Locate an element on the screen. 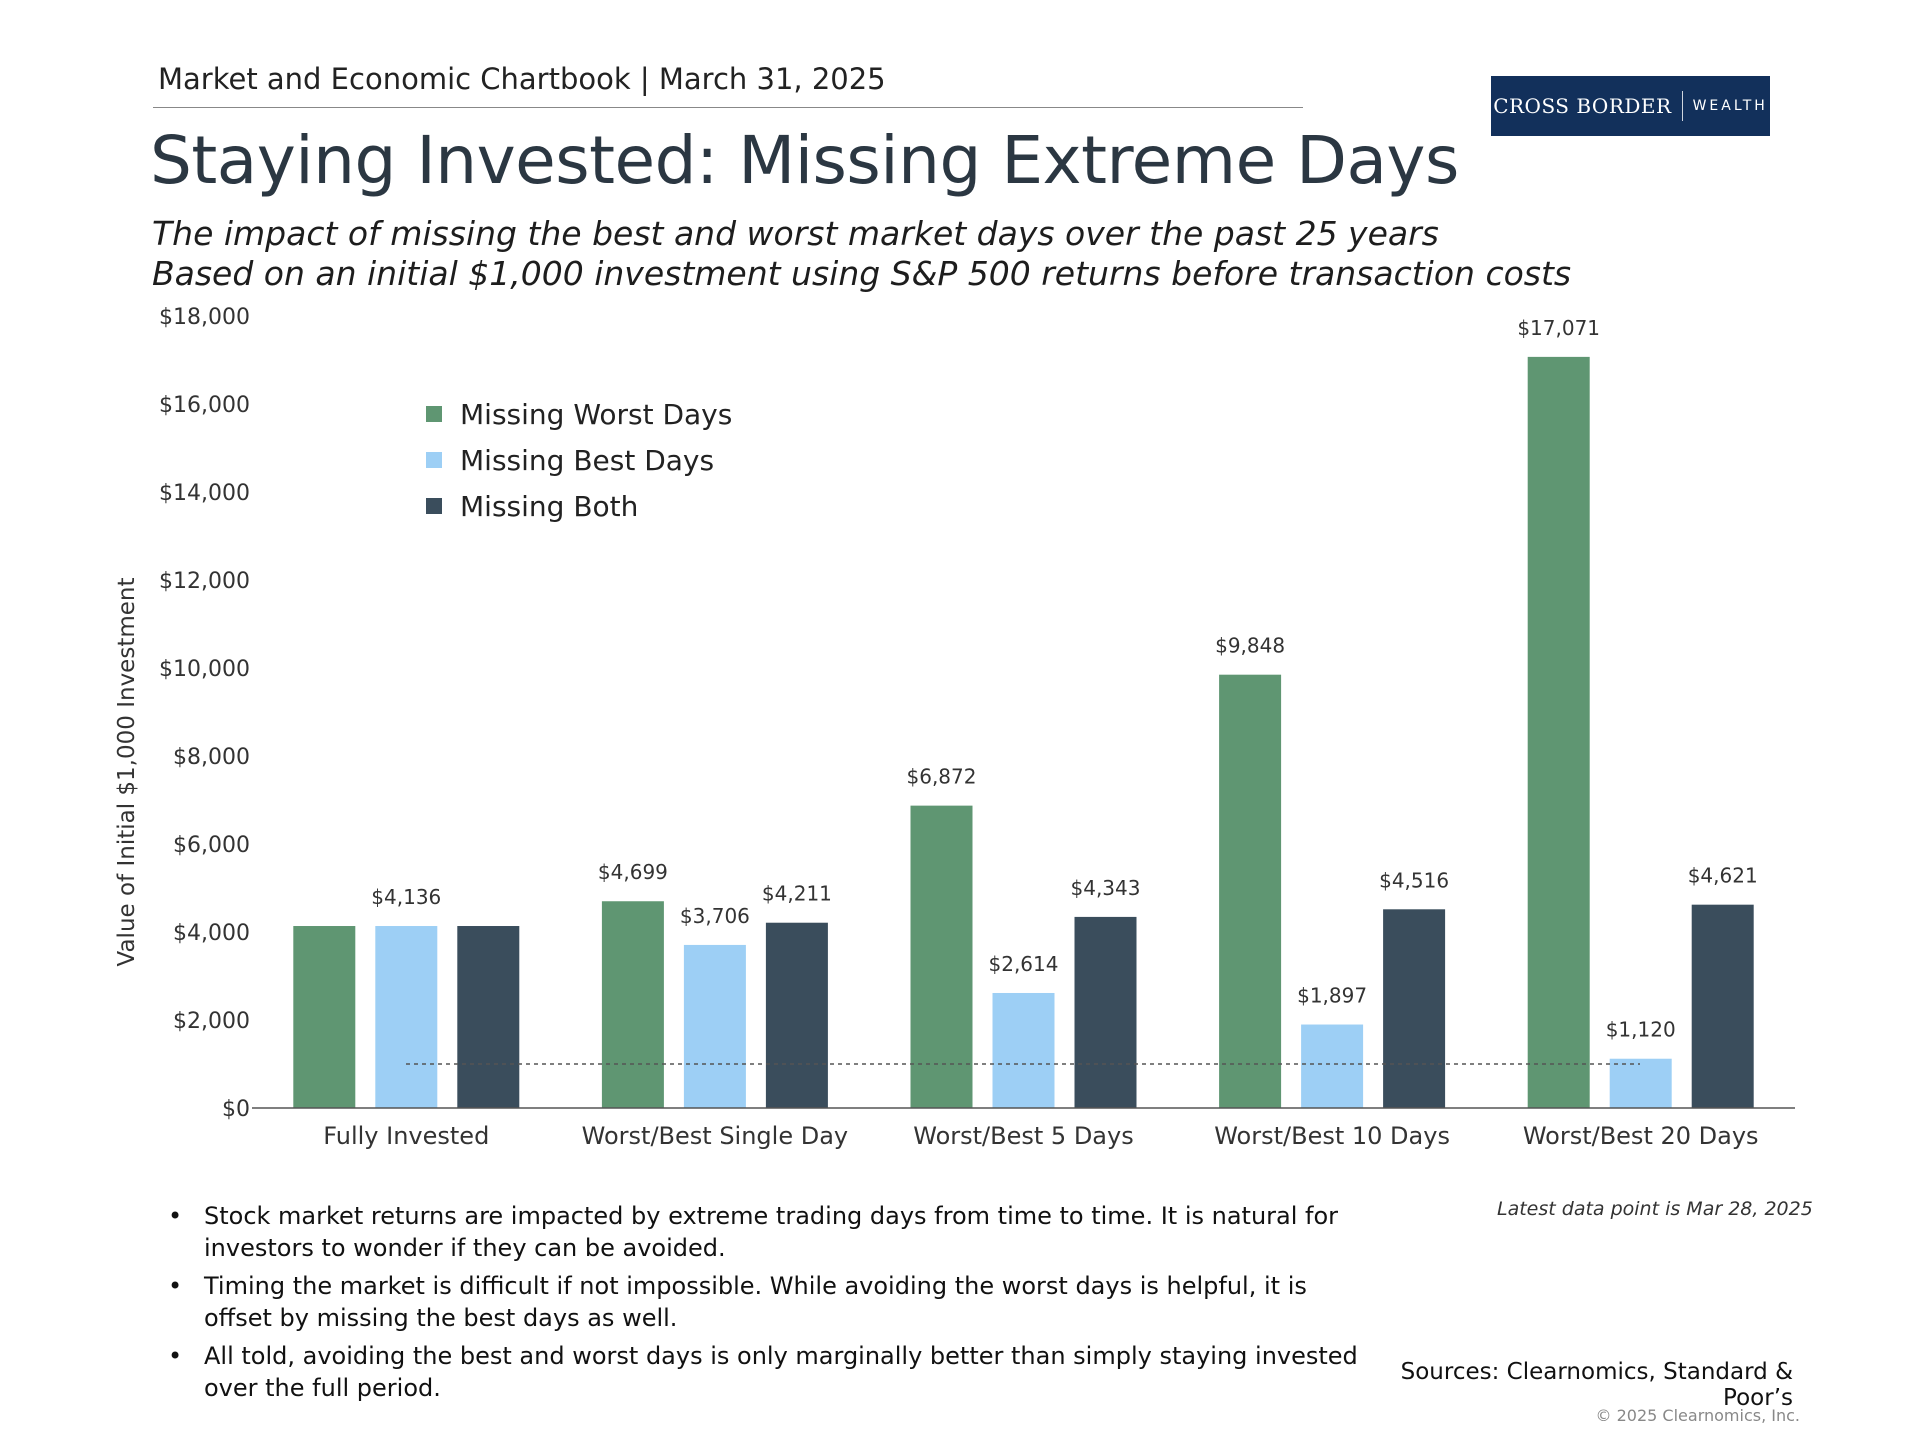 The height and width of the screenshot is (1440, 1920). data-label: $6,872 is located at coordinates (942, 777).